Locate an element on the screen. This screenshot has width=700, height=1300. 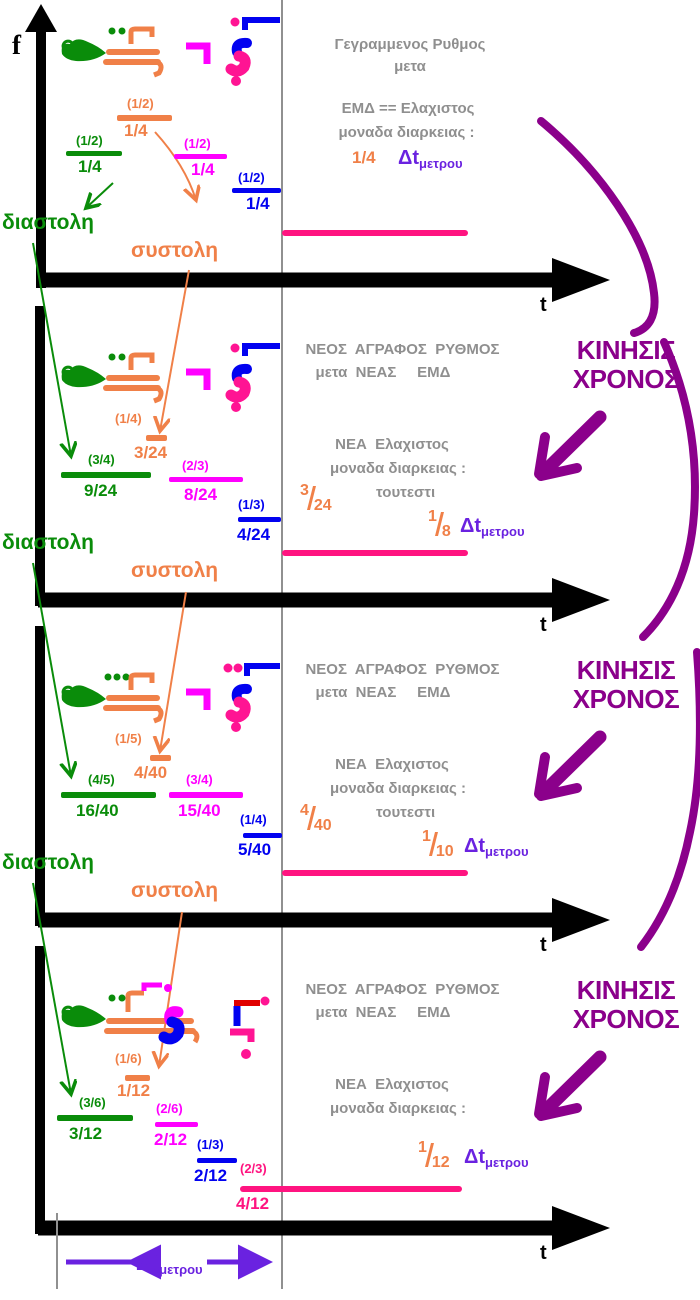
denominator: 8 is located at coordinates (446, 532).